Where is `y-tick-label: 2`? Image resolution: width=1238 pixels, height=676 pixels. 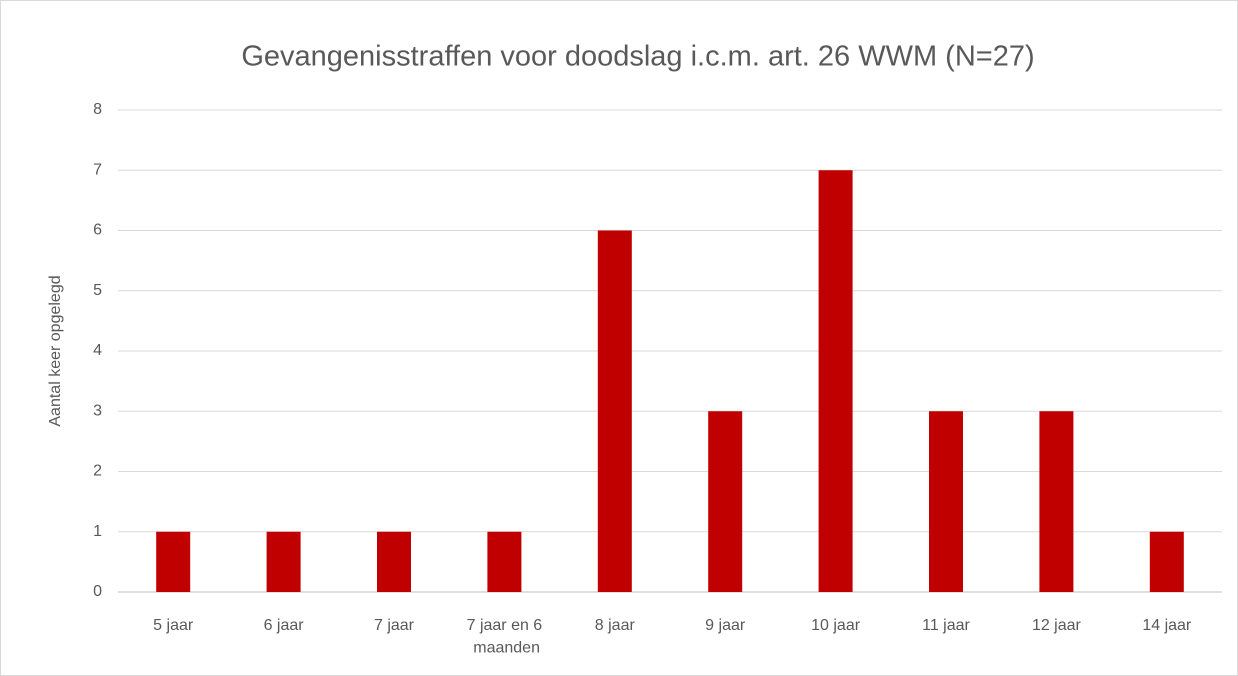 y-tick-label: 2 is located at coordinates (97, 471).